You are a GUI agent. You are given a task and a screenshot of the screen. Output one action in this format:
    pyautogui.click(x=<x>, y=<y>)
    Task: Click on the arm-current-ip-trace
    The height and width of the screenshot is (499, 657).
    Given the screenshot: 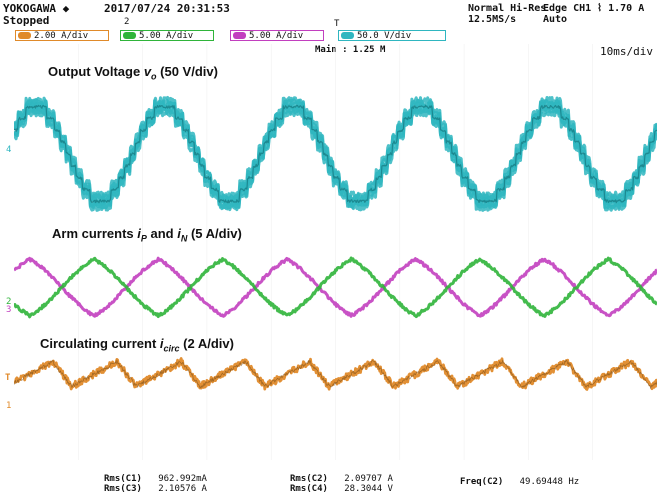 What is the action you would take?
    pyautogui.click(x=335, y=287)
    